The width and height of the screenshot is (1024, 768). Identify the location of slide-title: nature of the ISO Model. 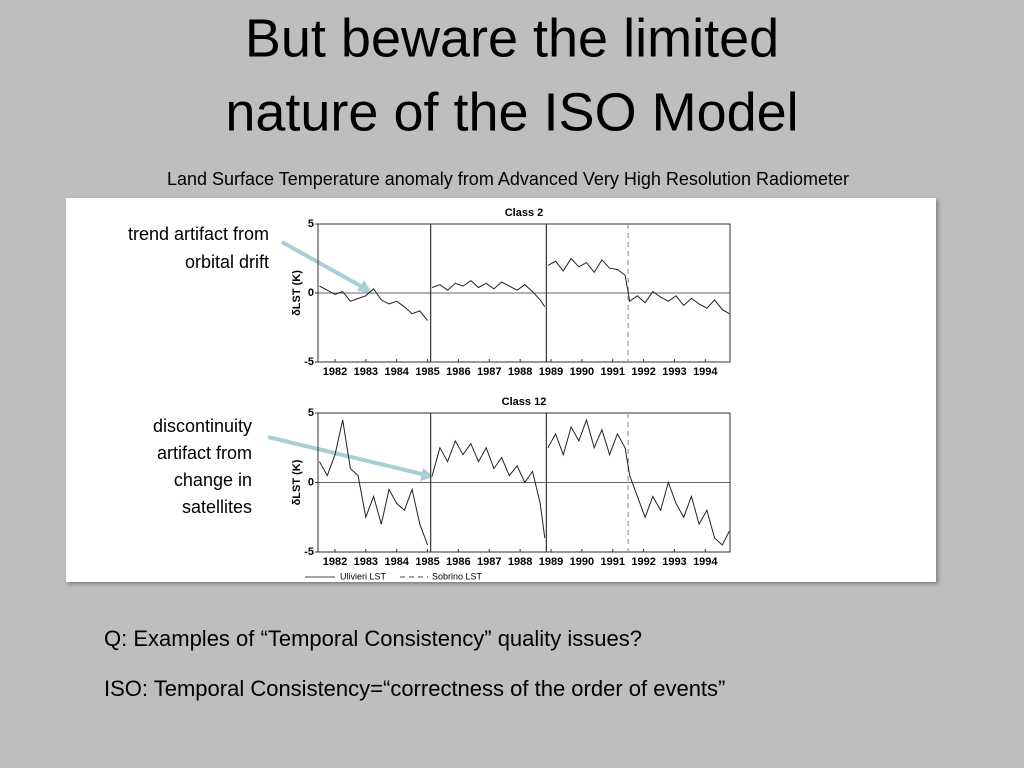
(511, 112).